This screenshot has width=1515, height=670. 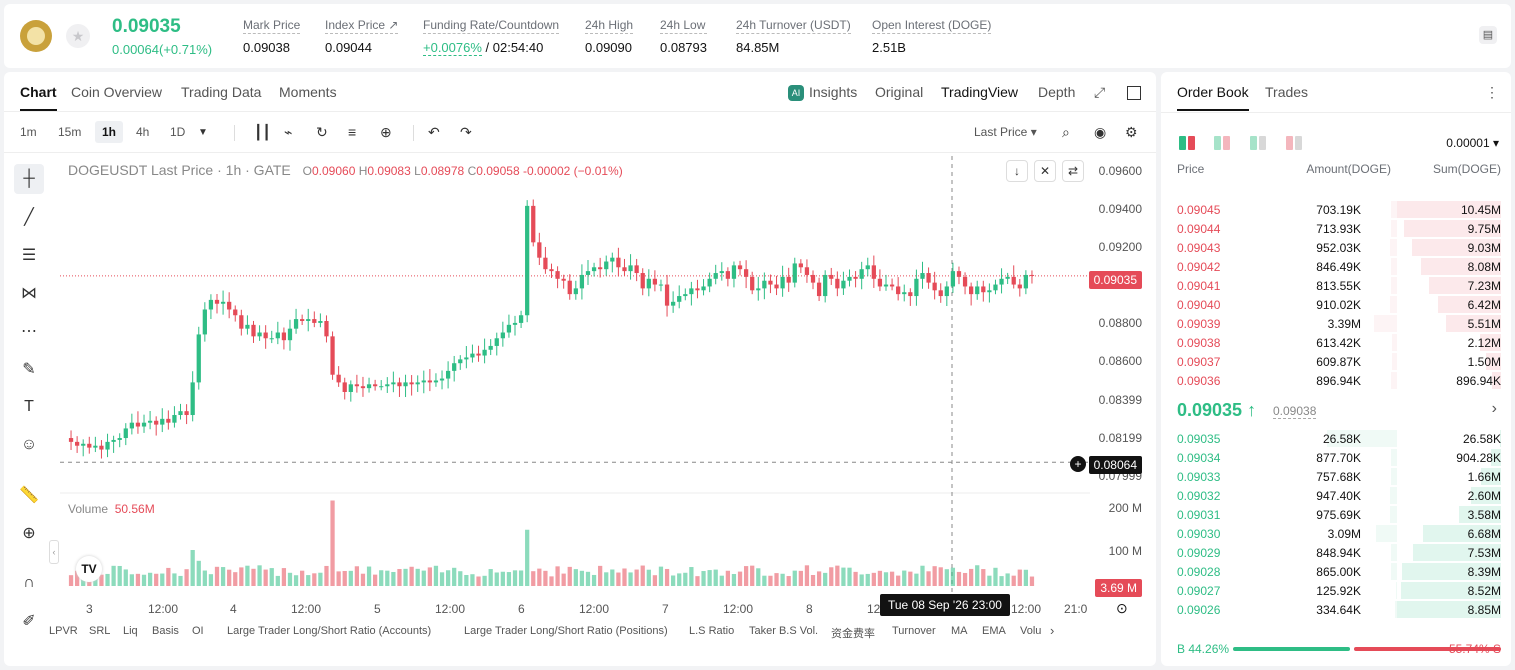 I want to click on stat-open-interest: Open Interest (DOGE) 2.51B, so click(x=932, y=36).